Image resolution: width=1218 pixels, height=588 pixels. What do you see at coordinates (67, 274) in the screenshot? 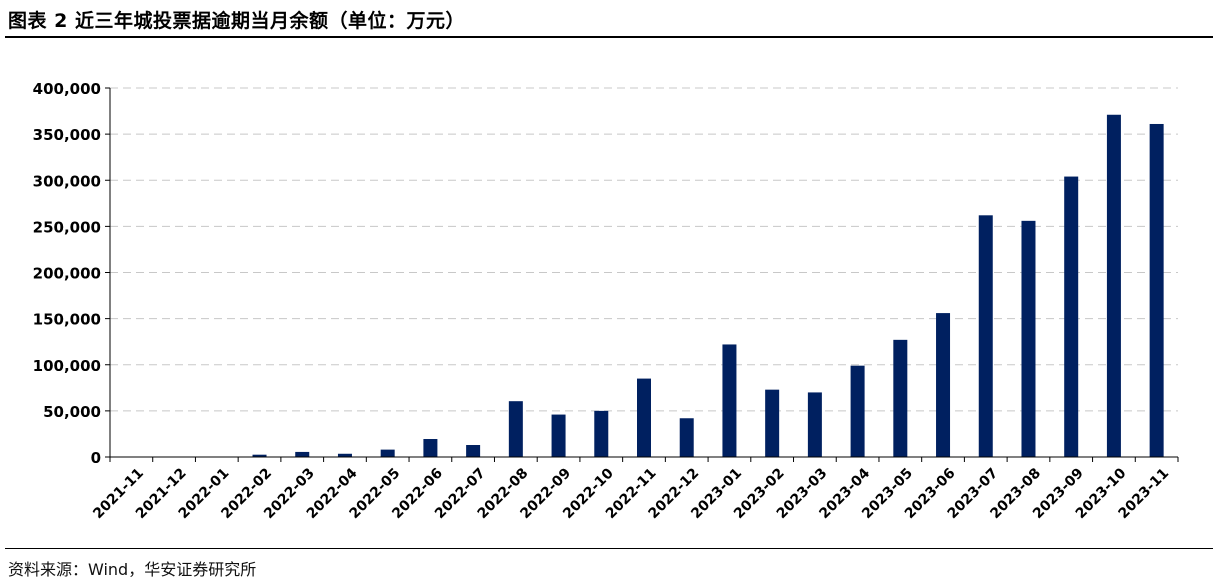
I see `y-tick-label: 200,000` at bounding box center [67, 274].